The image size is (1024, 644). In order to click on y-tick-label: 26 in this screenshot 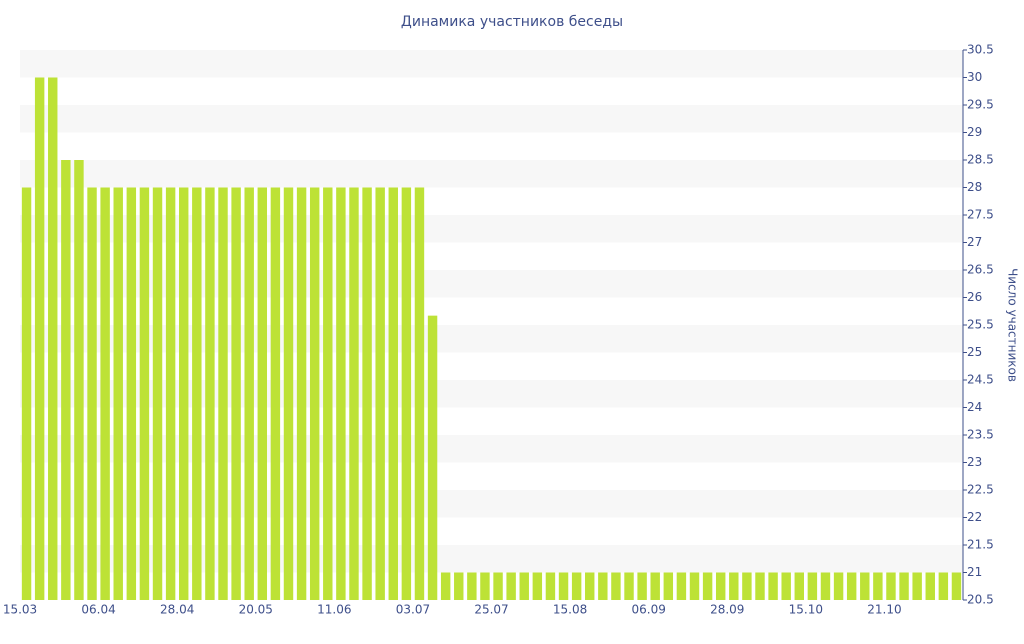, I will do `click(974, 297)`.